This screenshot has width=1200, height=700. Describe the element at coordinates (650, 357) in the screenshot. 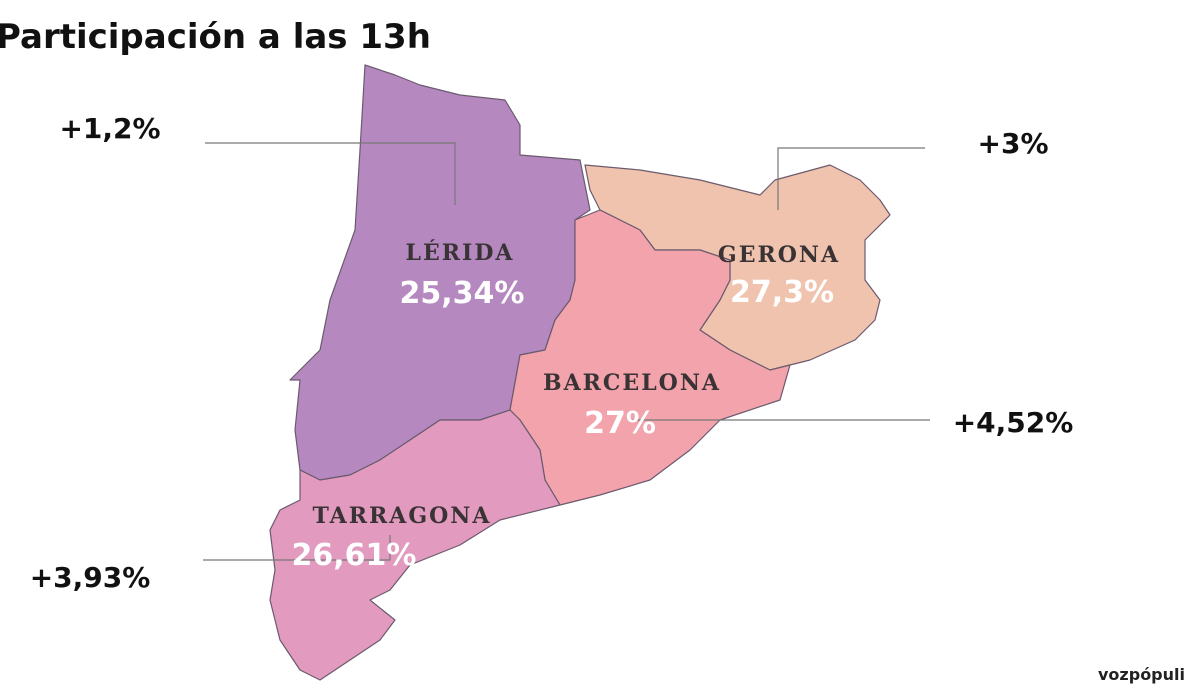

I see `region-barcelona` at that location.